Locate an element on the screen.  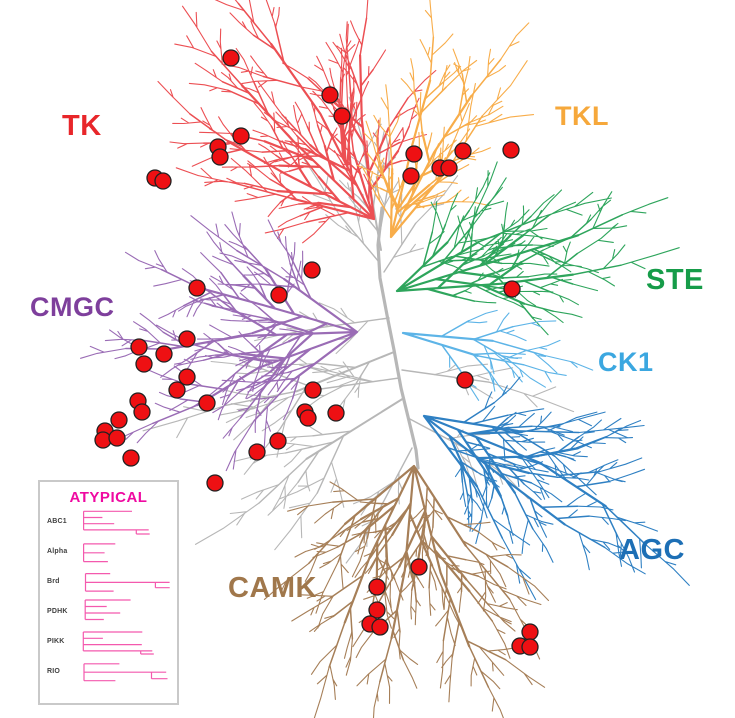
branches-camk-mid is located at coordinates (409, 586).